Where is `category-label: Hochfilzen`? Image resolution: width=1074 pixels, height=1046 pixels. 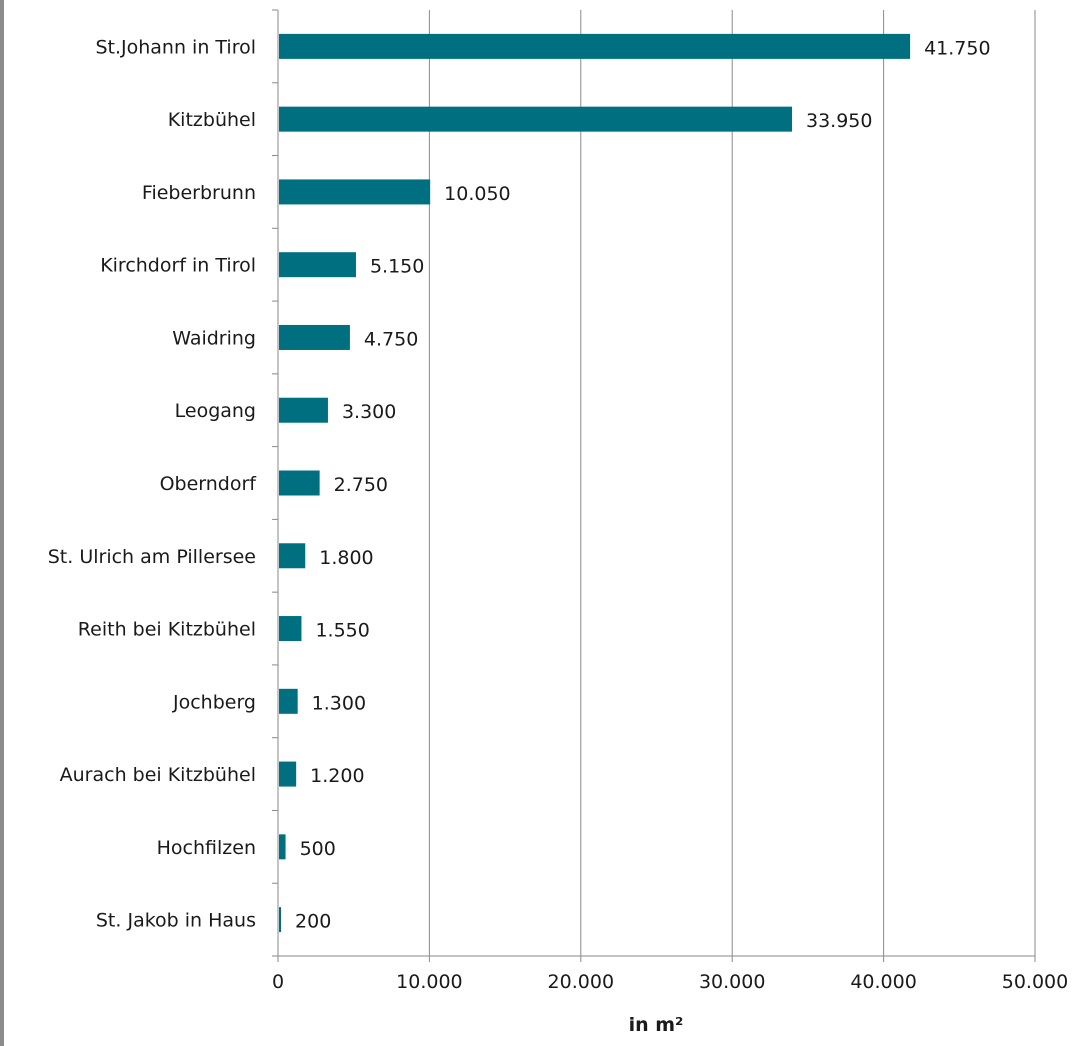 category-label: Hochfilzen is located at coordinates (206, 848).